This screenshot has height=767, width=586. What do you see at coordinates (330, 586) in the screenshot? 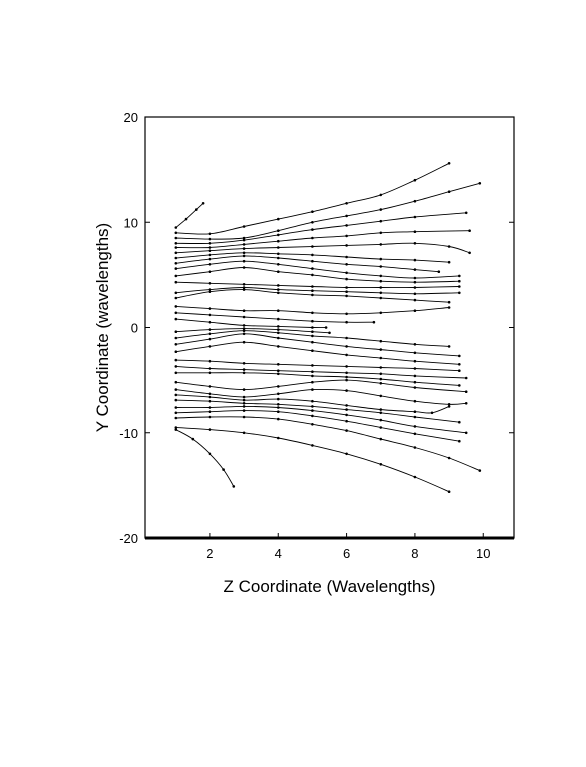
I see `x-axis-title: Z Coordinate (Wavelengths)` at bounding box center [330, 586].